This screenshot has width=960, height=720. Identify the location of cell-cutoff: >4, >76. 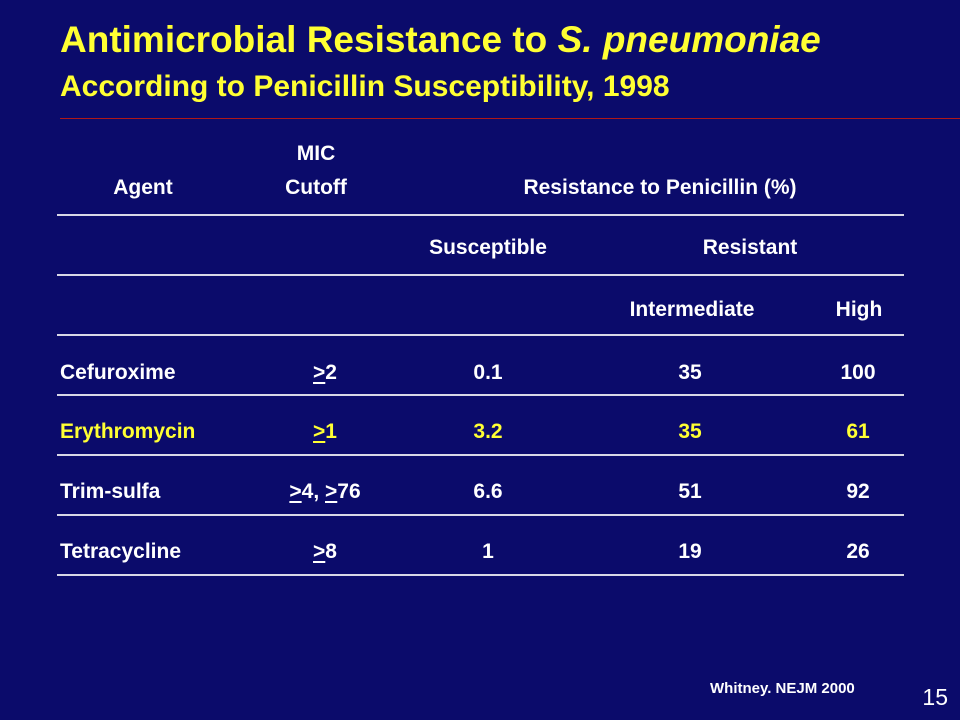
(325, 491).